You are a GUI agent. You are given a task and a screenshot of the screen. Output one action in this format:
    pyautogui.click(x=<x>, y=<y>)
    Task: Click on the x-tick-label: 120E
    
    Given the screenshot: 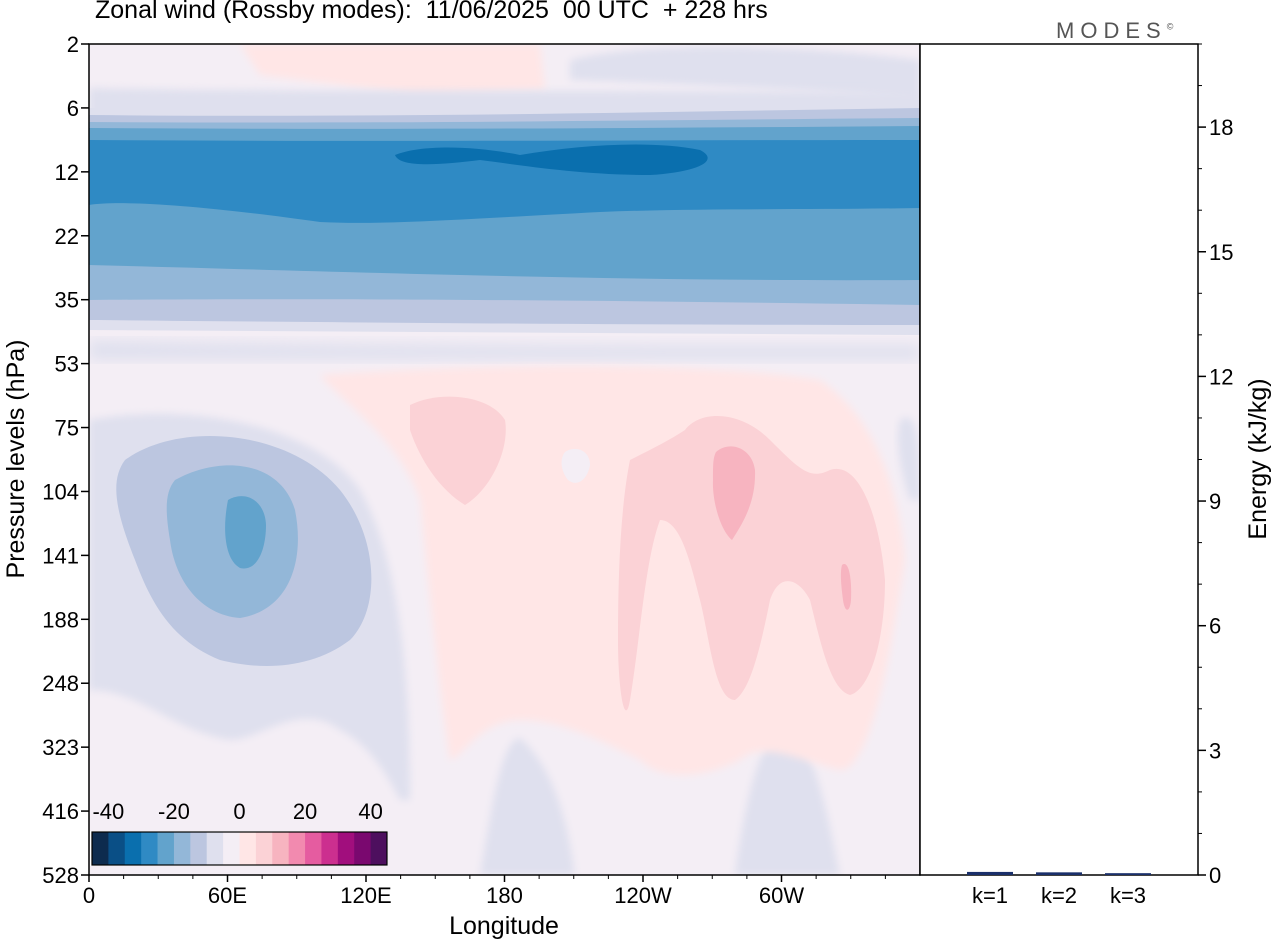 What is the action you would take?
    pyautogui.click(x=365, y=895)
    